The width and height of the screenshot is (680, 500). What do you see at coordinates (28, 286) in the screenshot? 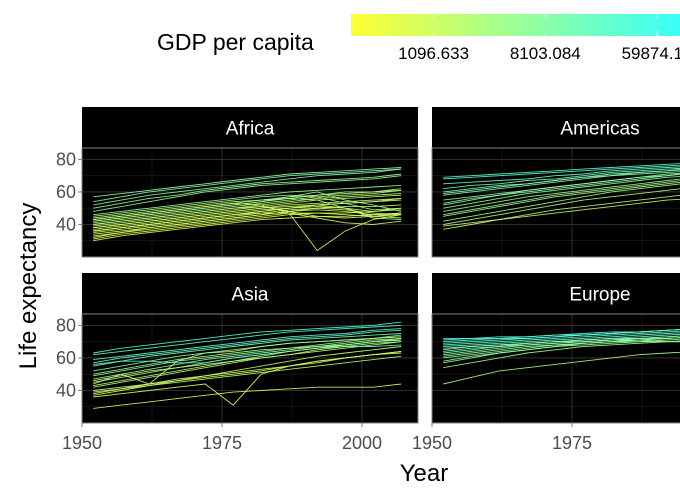
I see `y-axis-title: Life expectancy` at bounding box center [28, 286].